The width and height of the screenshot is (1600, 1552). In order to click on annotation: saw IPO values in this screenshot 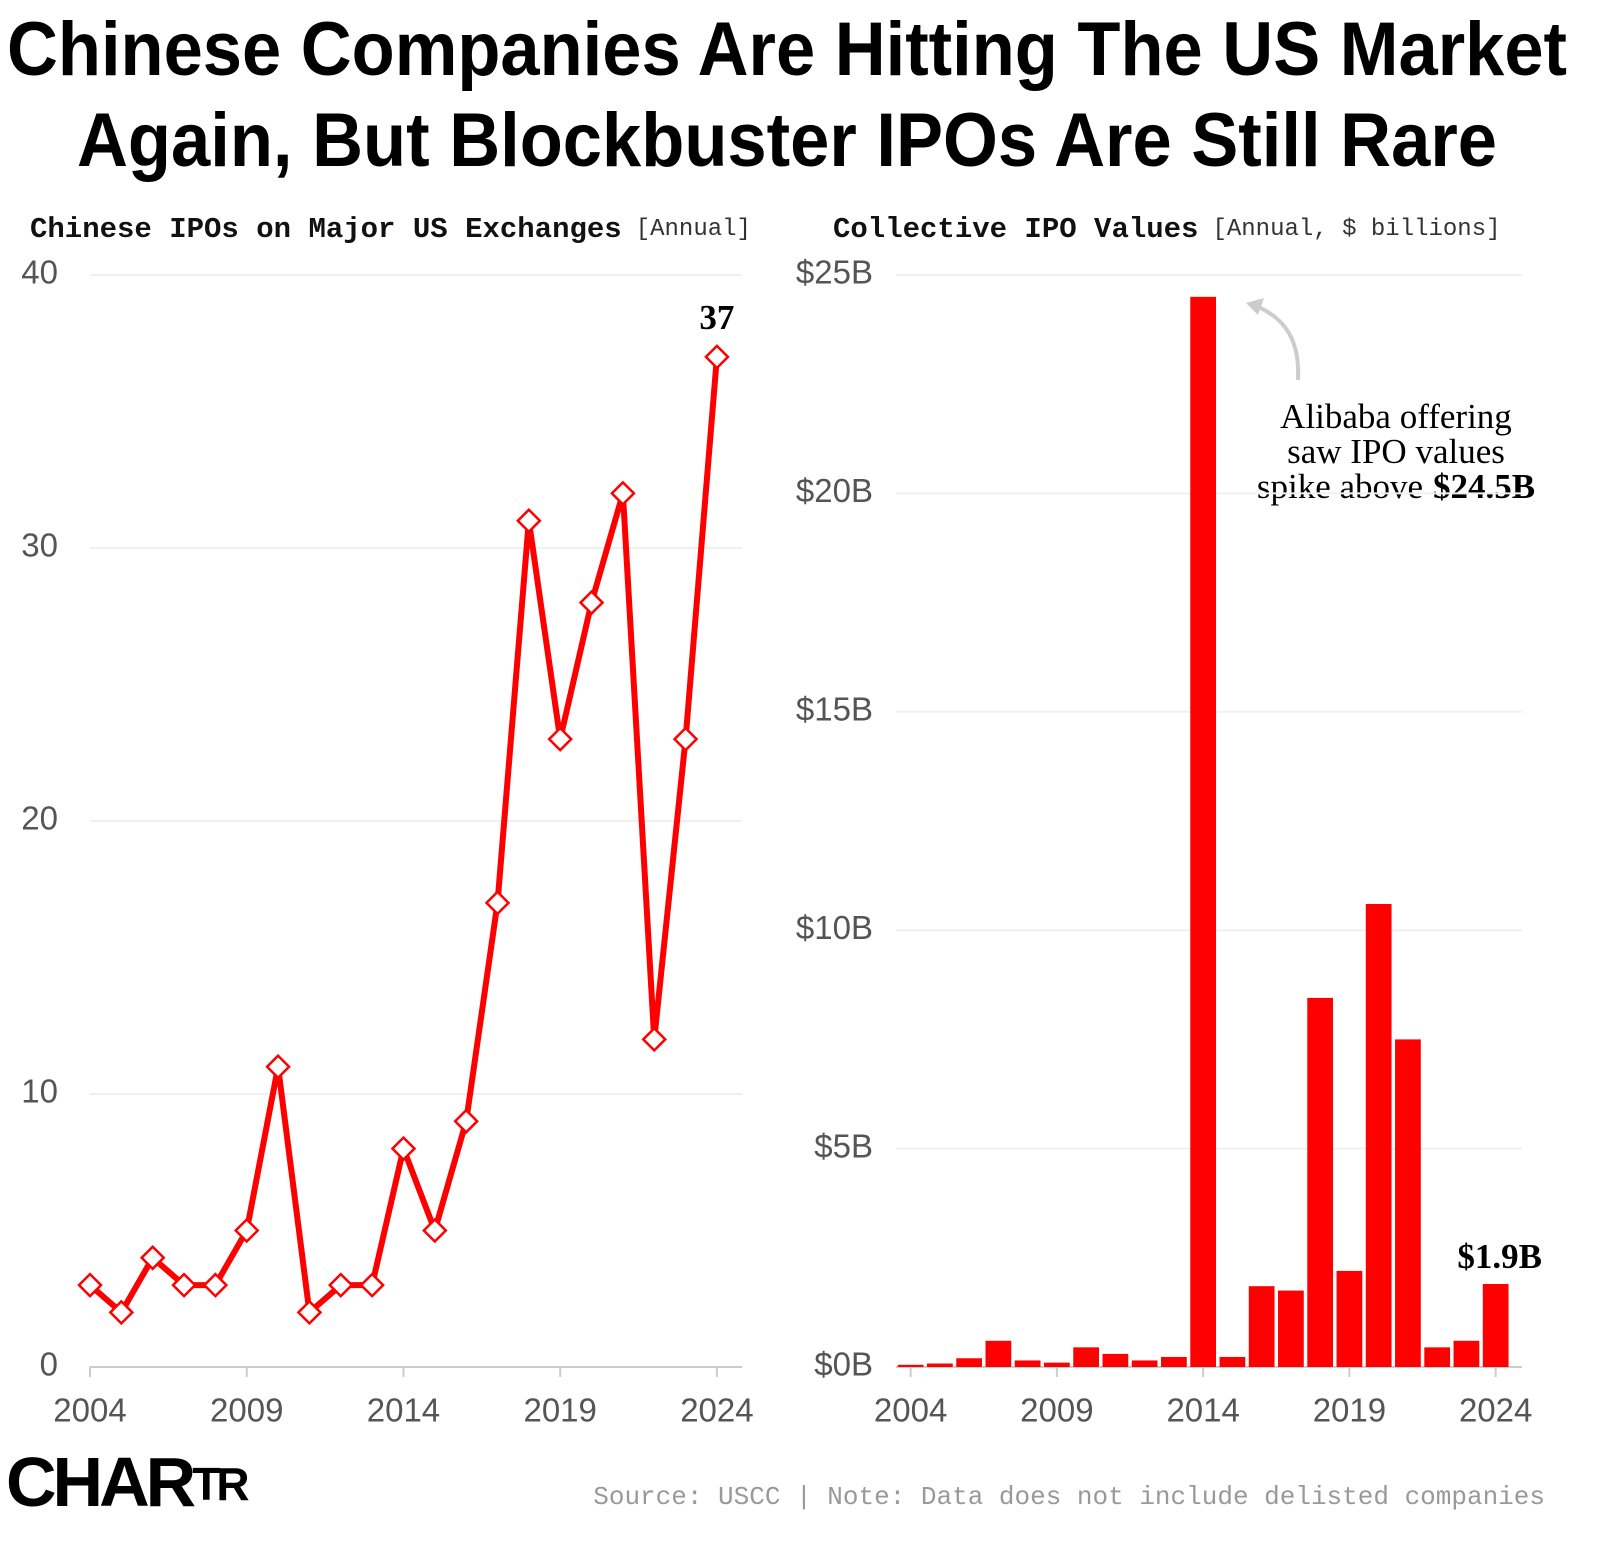, I will do `click(1396, 451)`.